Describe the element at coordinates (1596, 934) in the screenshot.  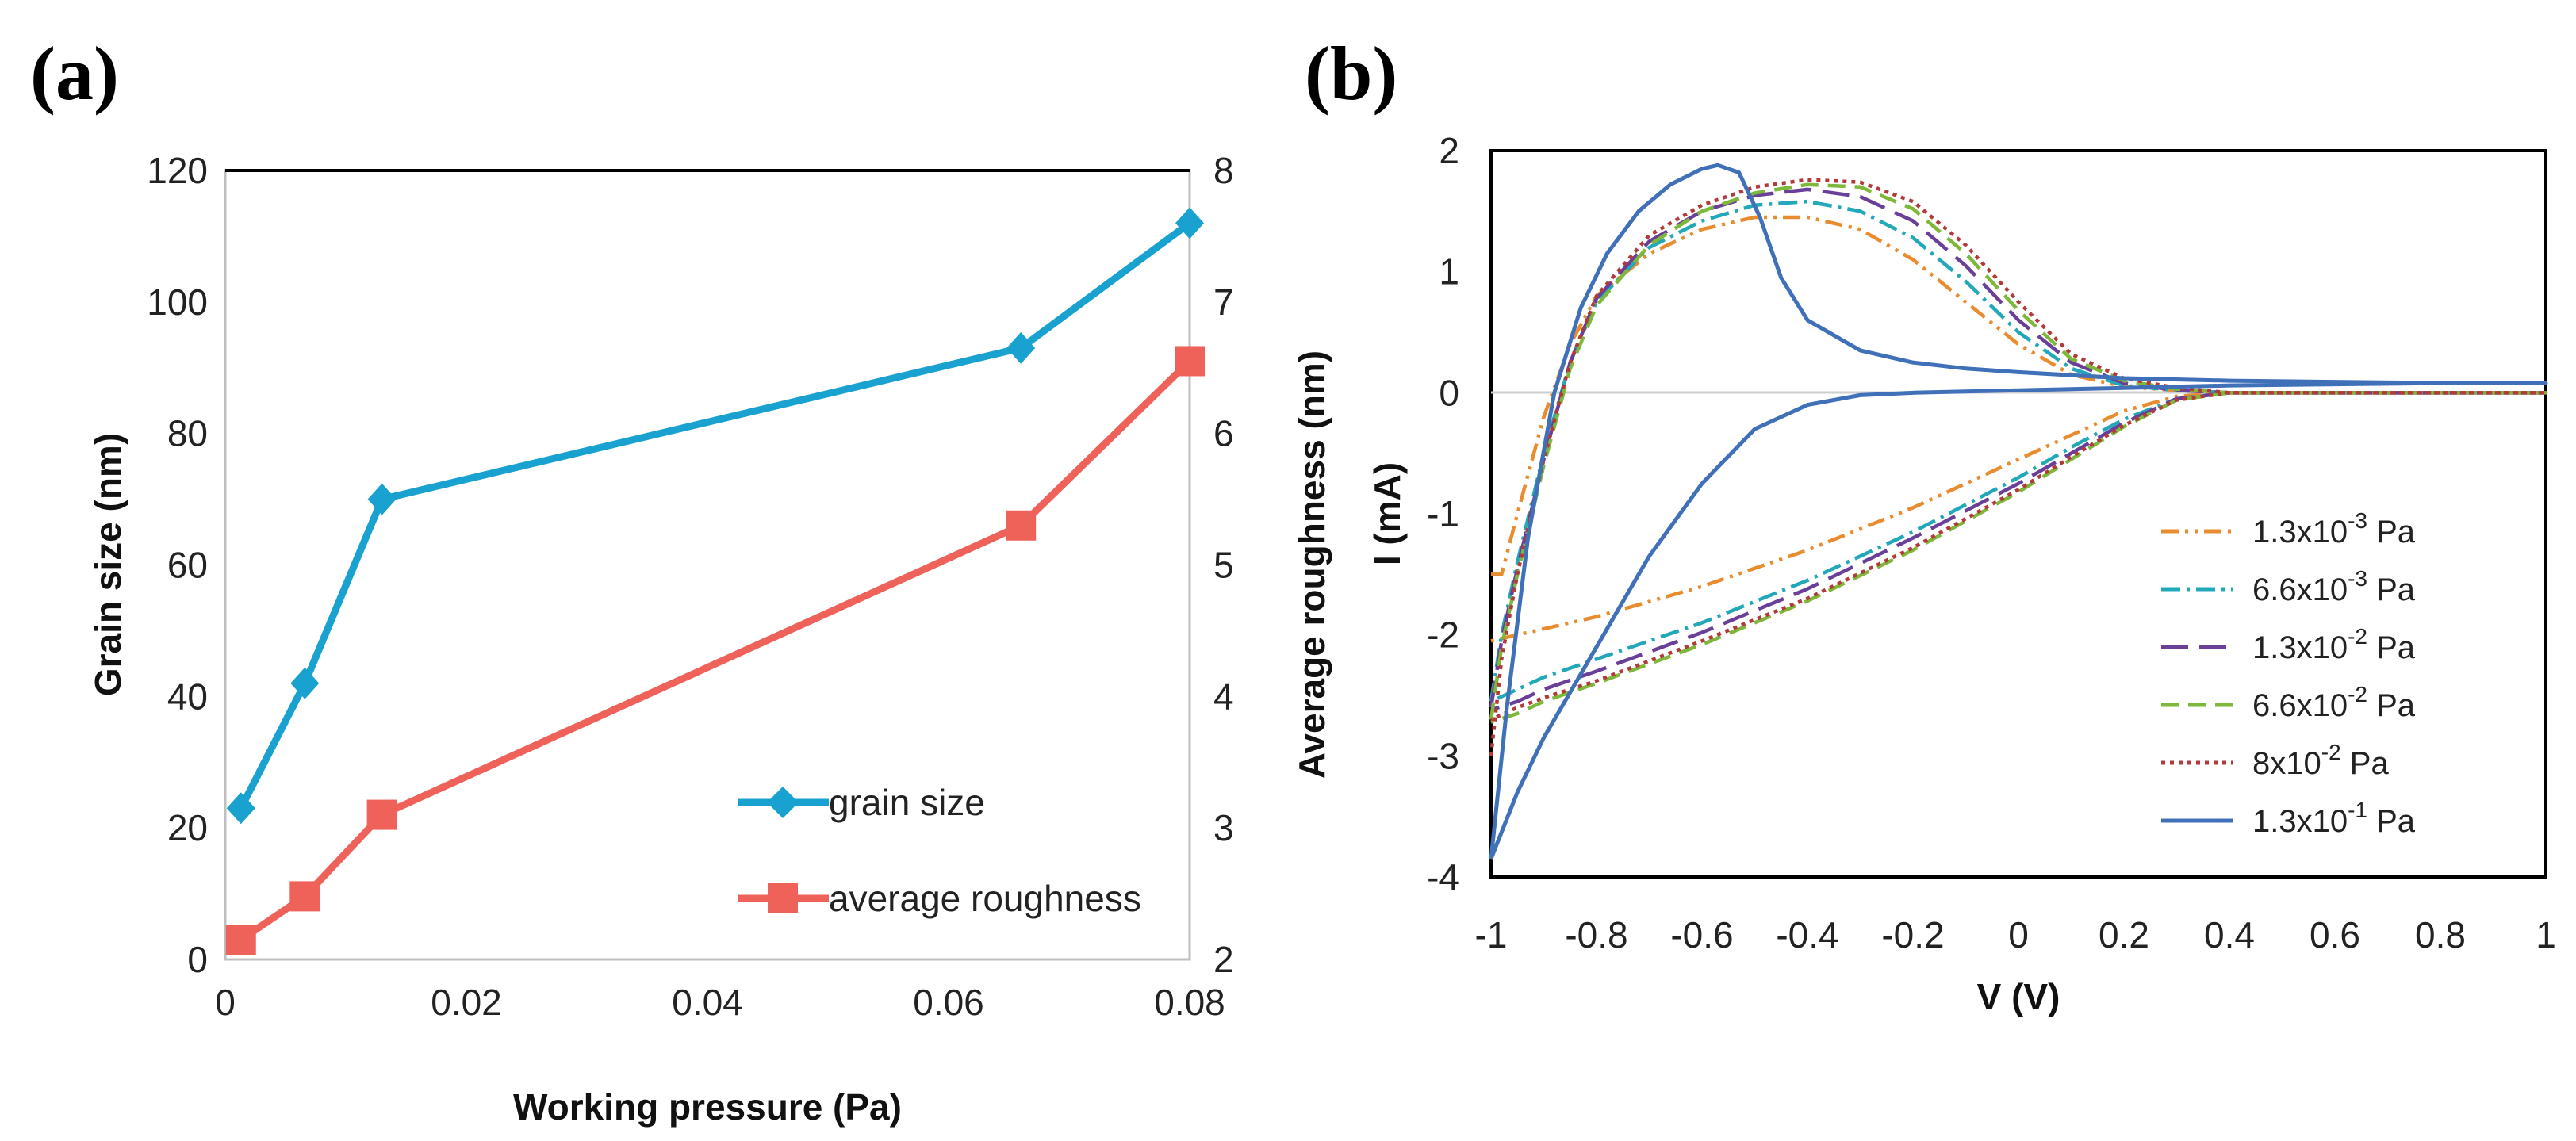
I see `panel-b-x-tick-label: -0.8` at that location.